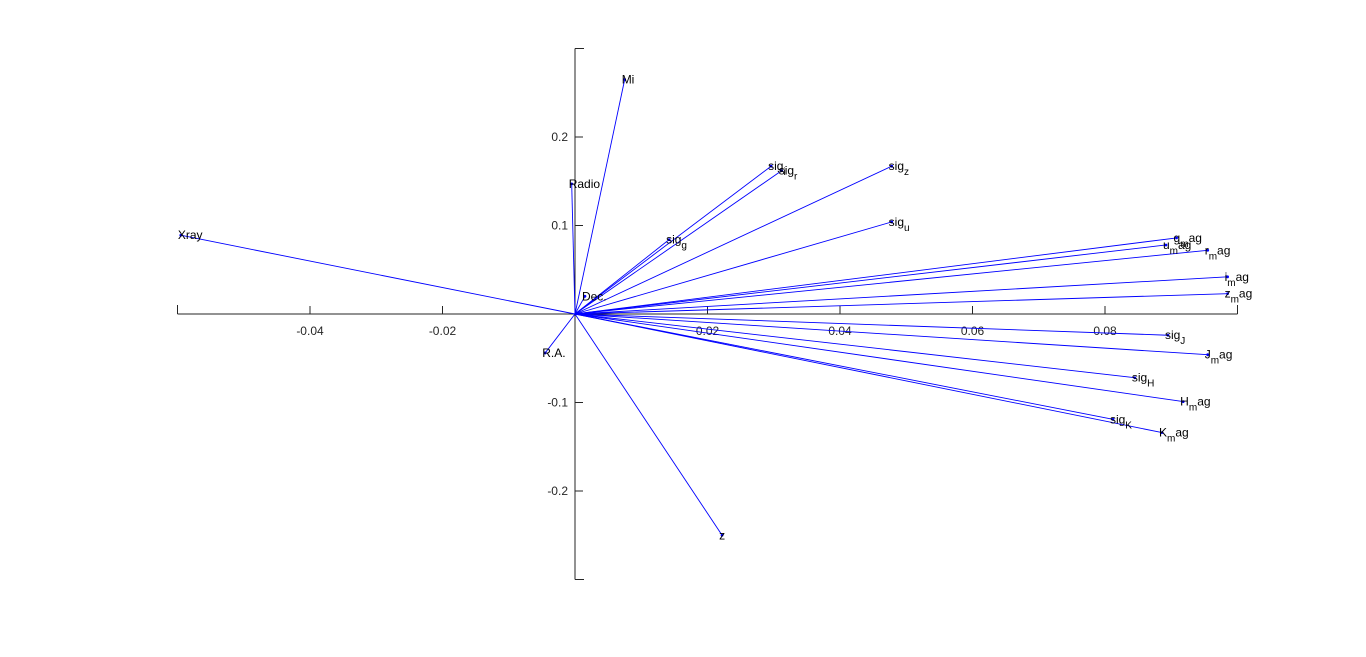 Image resolution: width=1366 pixels, height=657 pixels. Describe the element at coordinates (777, 168) in the screenshot. I see `vector-label: sigi` at that location.